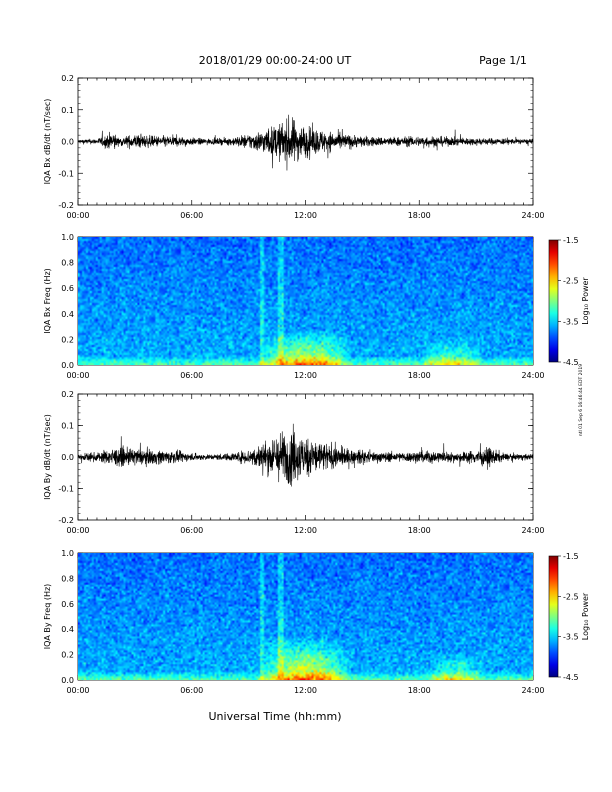 Image resolution: width=612 pixels, height=792 pixels. Describe the element at coordinates (581, 400) in the screenshot. I see `side-note: ntl 01 Sep 6 16:46:44 EDT 2019` at that location.